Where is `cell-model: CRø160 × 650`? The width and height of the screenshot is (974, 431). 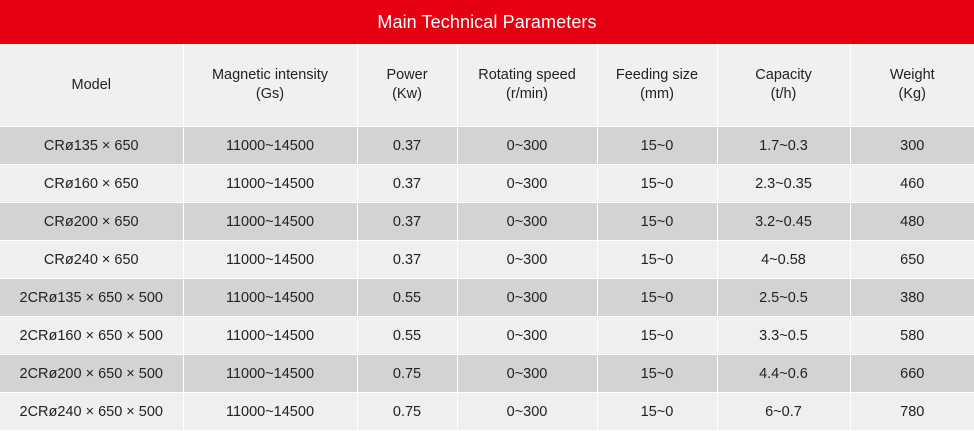
cell-model: CRø160 × 650 is located at coordinates (92, 183).